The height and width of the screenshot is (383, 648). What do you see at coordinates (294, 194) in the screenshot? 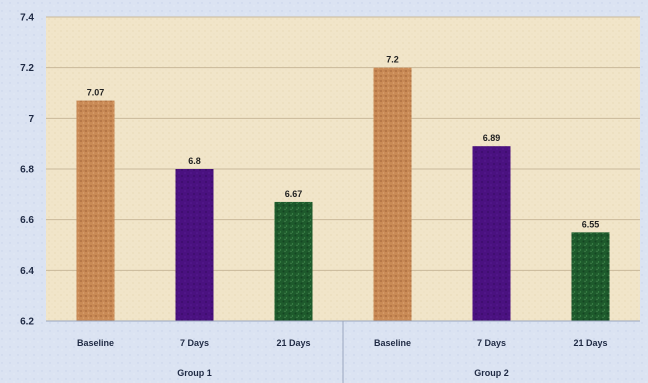
I see `data-label: 6.67` at bounding box center [294, 194].